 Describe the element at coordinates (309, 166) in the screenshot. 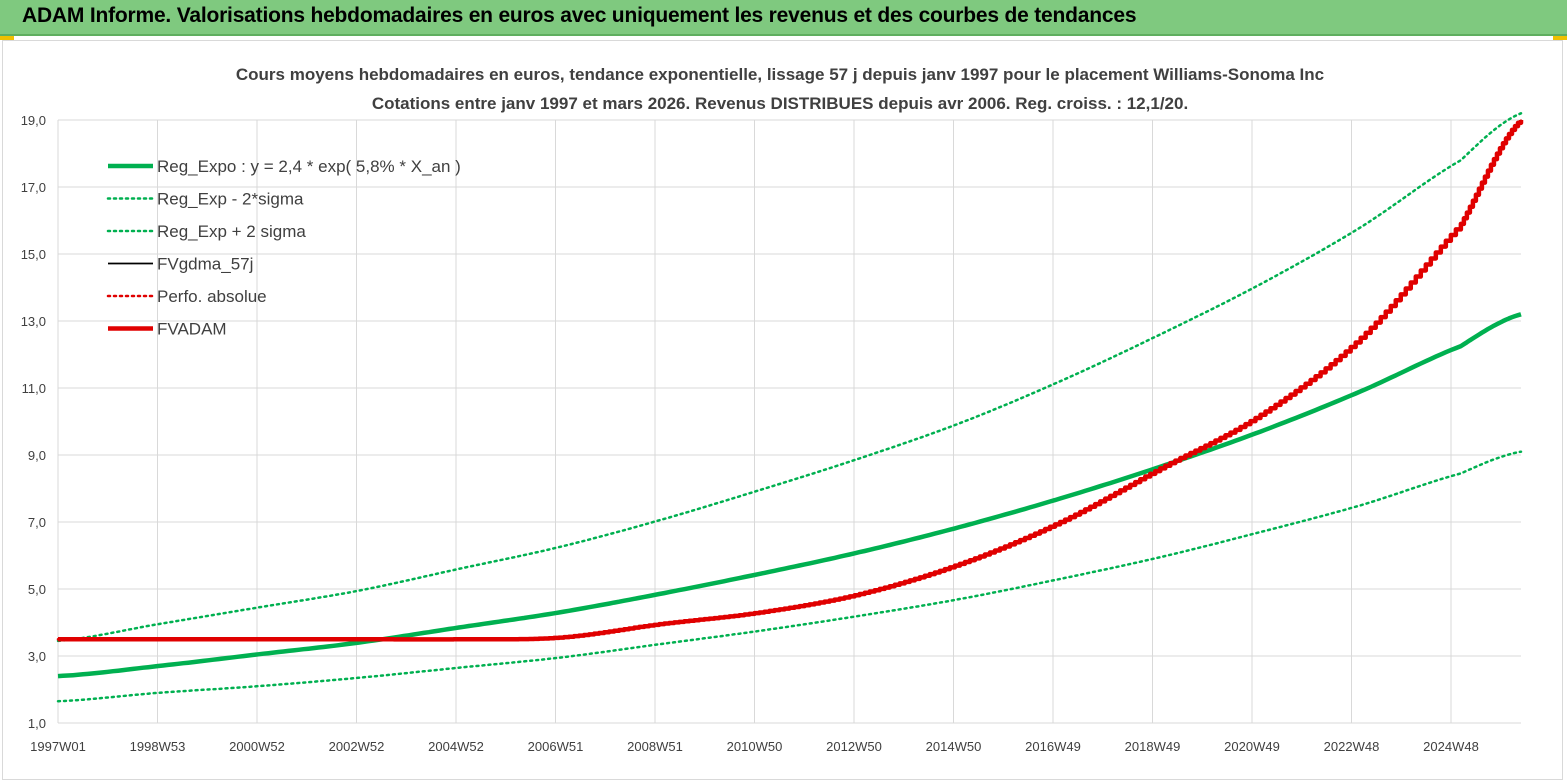

I see `legend-label: Reg_Expo : y = 2,4 * exp( 5,8% * X_an )` at that location.